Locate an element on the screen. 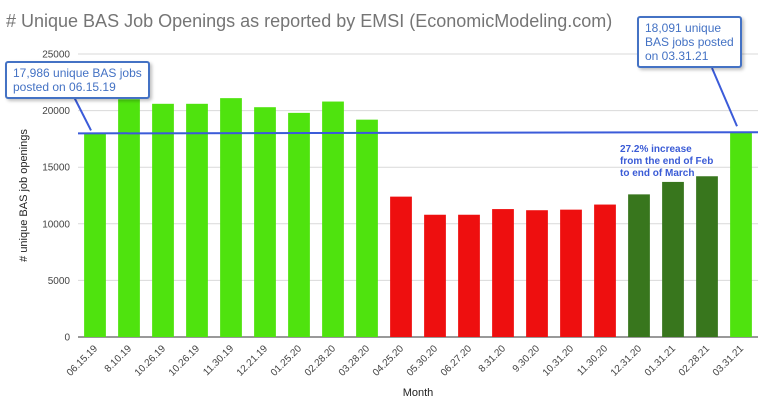  reference-line is located at coordinates (418, 133).